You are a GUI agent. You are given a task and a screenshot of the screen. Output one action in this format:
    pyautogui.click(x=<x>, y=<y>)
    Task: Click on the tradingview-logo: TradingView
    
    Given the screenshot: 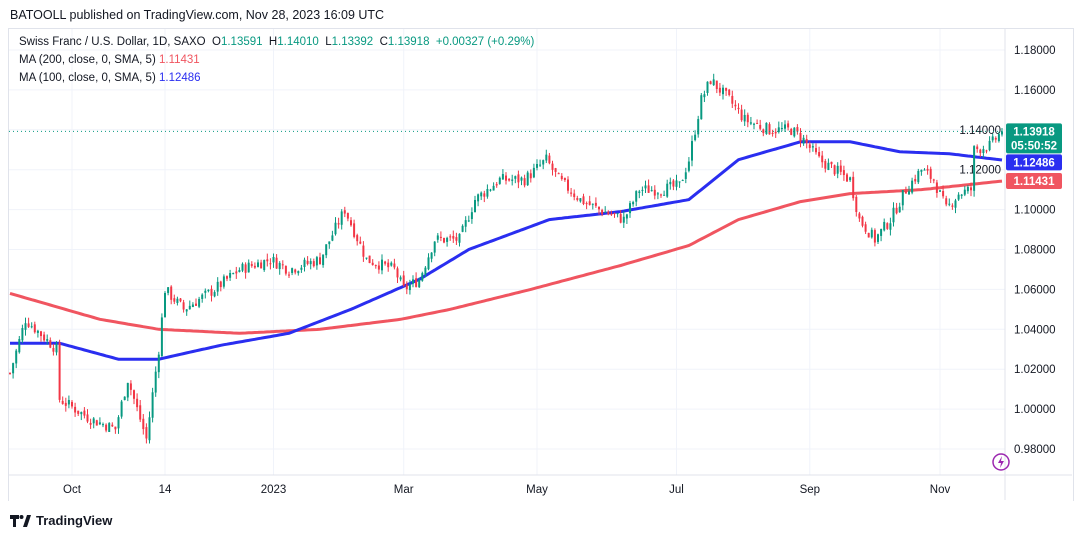 What is the action you would take?
    pyautogui.click(x=61, y=520)
    